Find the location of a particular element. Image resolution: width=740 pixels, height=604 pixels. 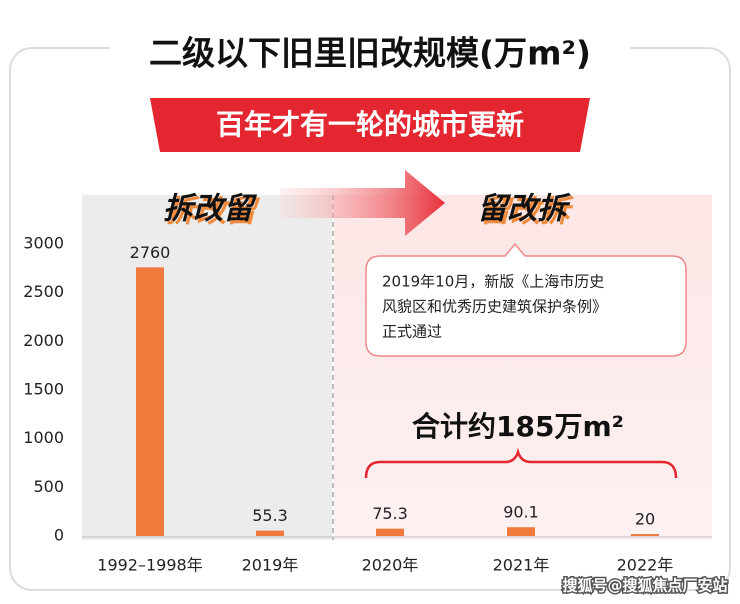

value-label: 90.1 is located at coordinates (521, 512).